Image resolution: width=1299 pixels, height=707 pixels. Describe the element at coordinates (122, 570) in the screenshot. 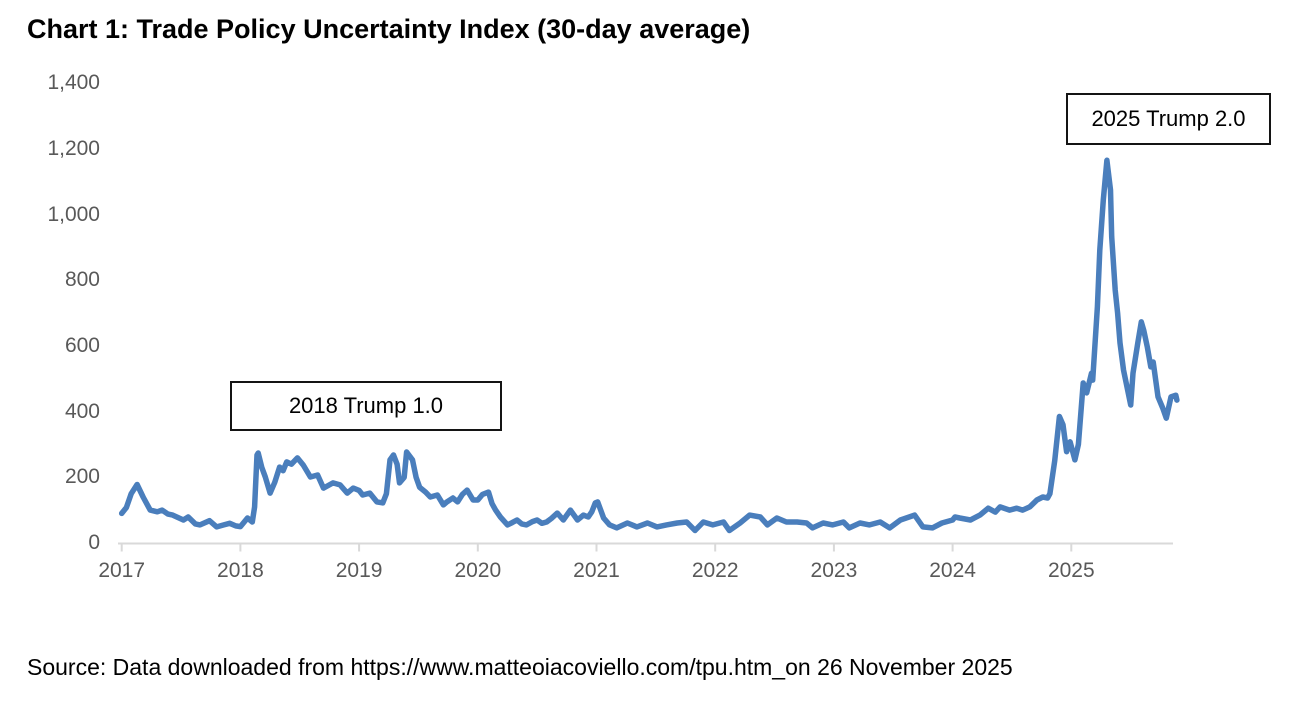

I see `x-axis-tick-label: 2017` at that location.